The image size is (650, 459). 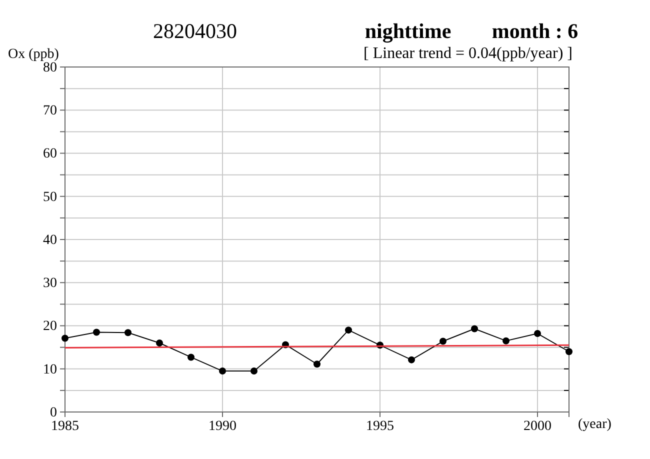 I want to click on y-tick-label: 0, so click(x=53, y=412).